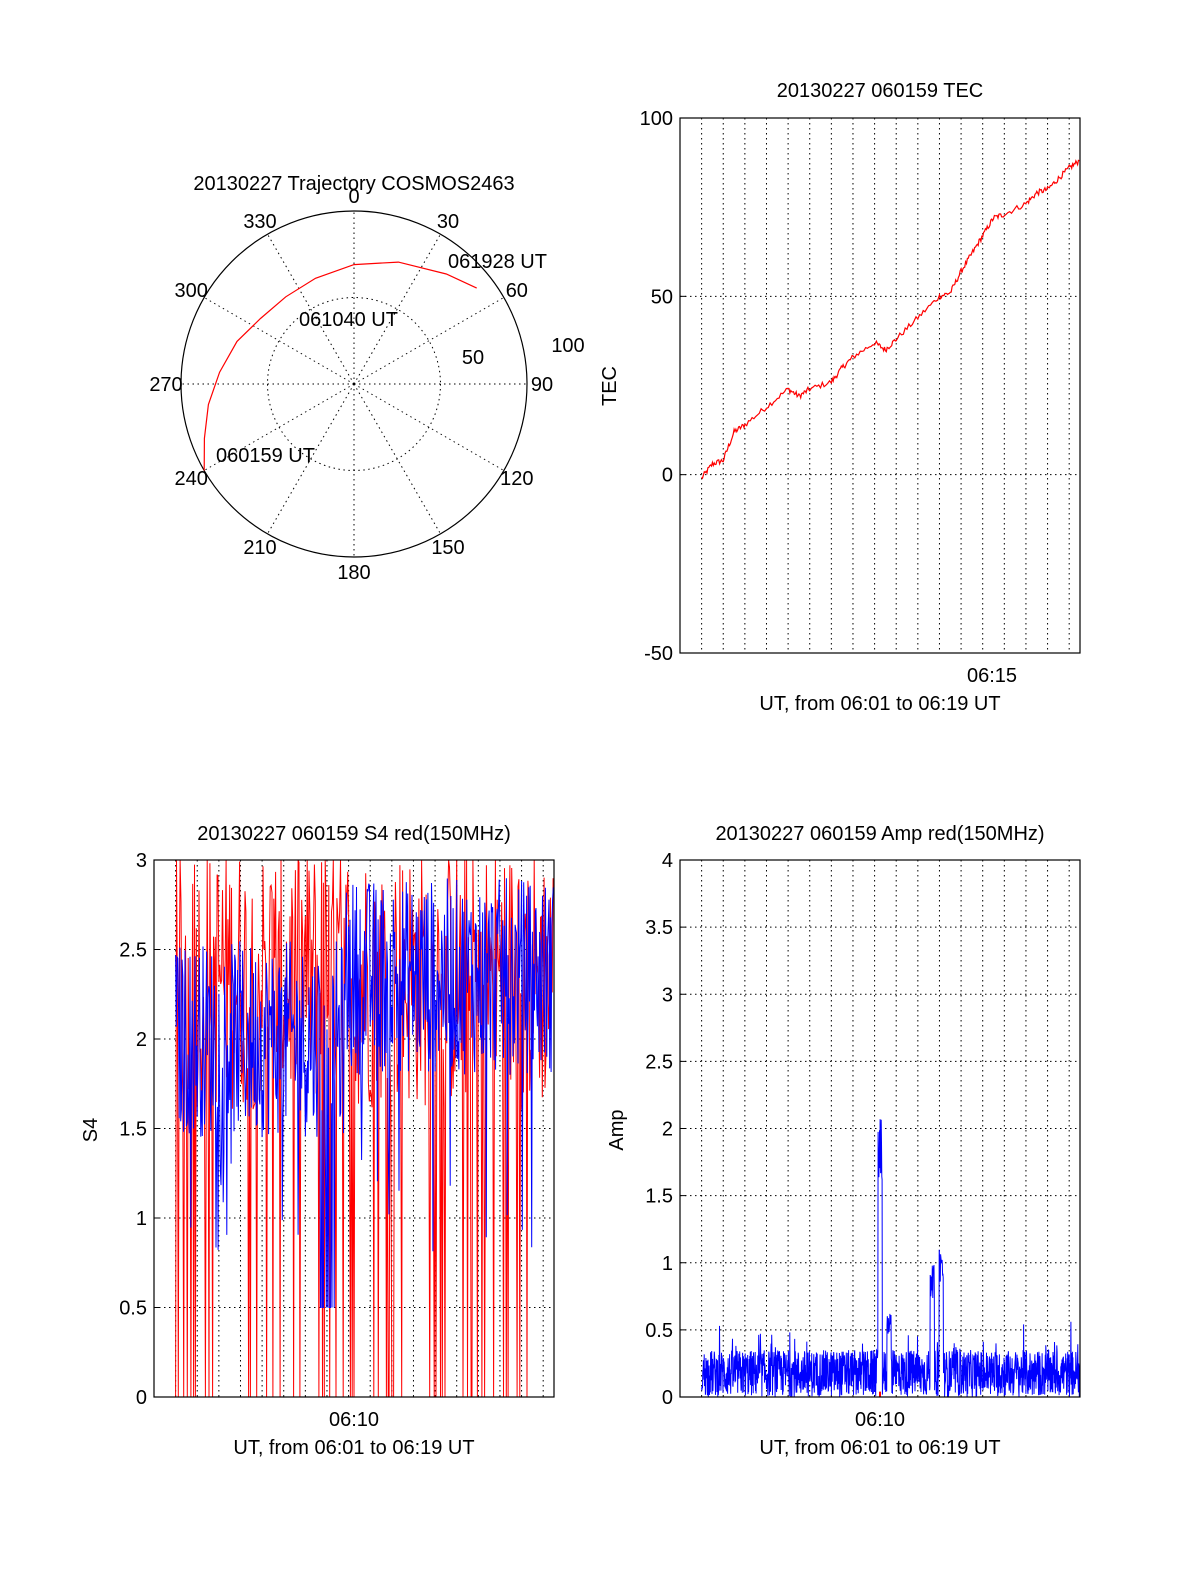 This screenshot has height=1575, width=1200. I want to click on s4-axes-frame, so click(354, 1128).